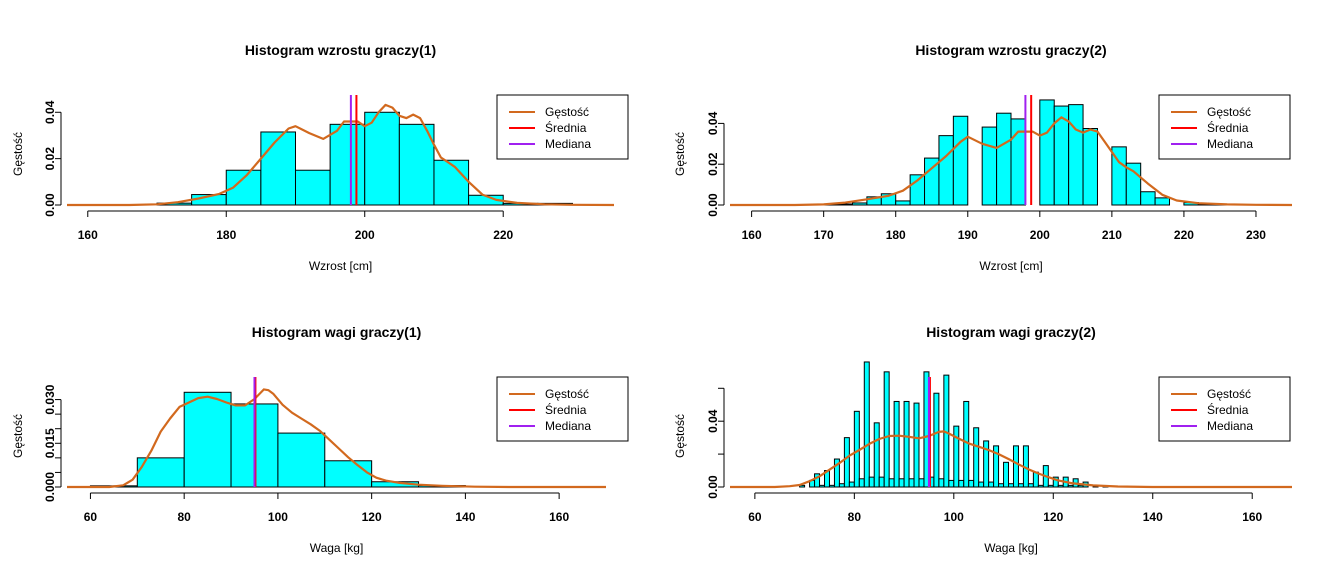  What do you see at coordinates (824, 235) in the screenshot?
I see `x-tick-label: 170` at bounding box center [824, 235].